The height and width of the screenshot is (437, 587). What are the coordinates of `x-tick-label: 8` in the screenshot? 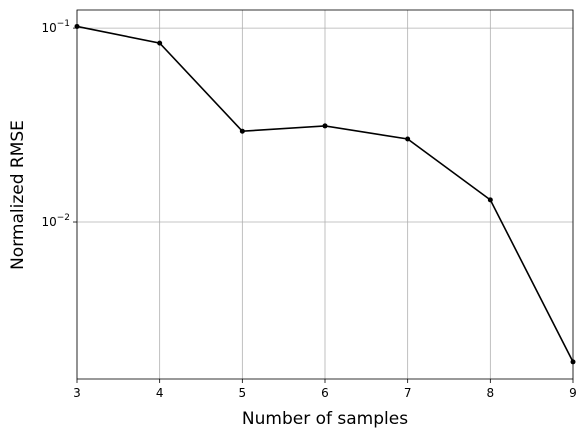 It's located at (491, 393).